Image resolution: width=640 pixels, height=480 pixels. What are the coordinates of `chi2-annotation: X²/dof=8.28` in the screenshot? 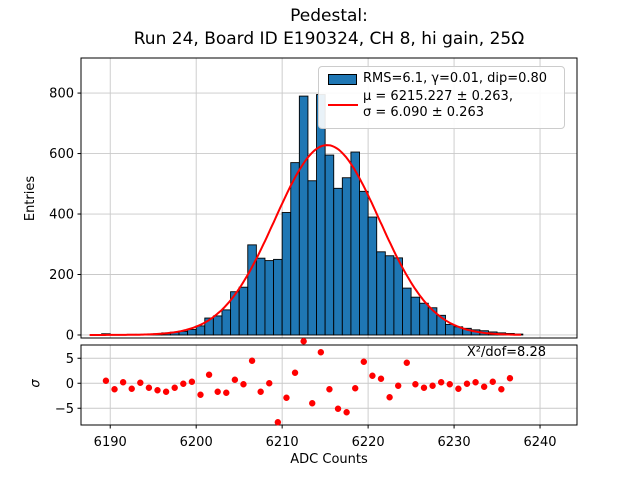 It's located at (506, 352).